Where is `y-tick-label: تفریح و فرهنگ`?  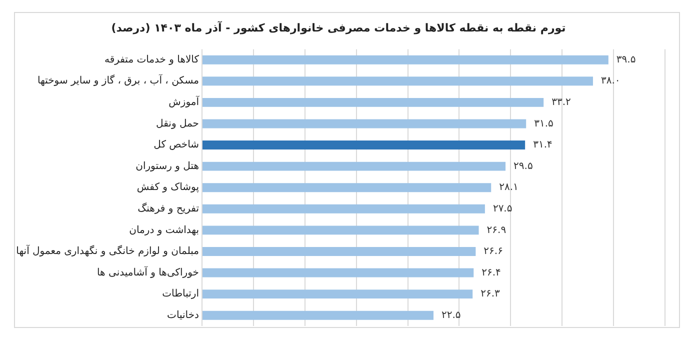 y-tick-label: تفریح و فرهنگ is located at coordinates (169, 208).